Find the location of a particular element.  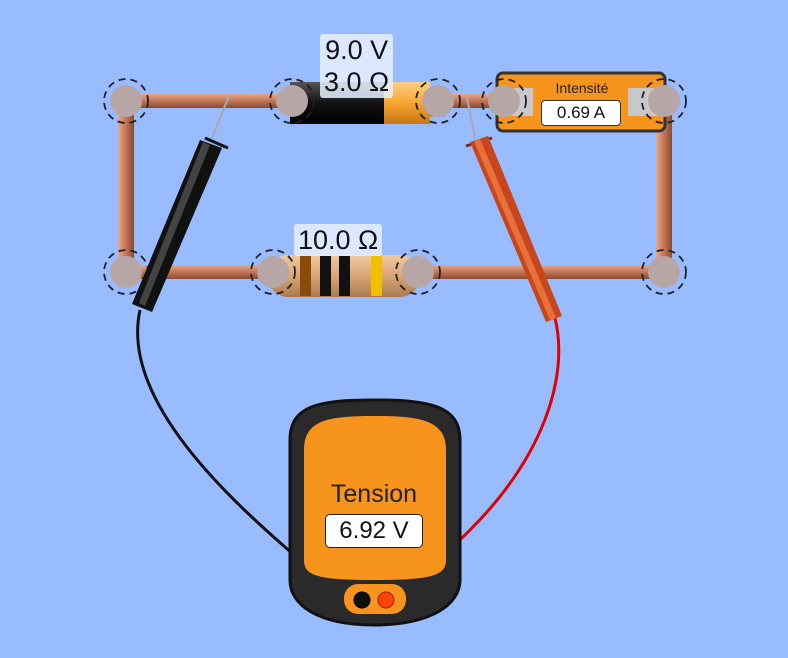

node-top-left is located at coordinates (126, 101).